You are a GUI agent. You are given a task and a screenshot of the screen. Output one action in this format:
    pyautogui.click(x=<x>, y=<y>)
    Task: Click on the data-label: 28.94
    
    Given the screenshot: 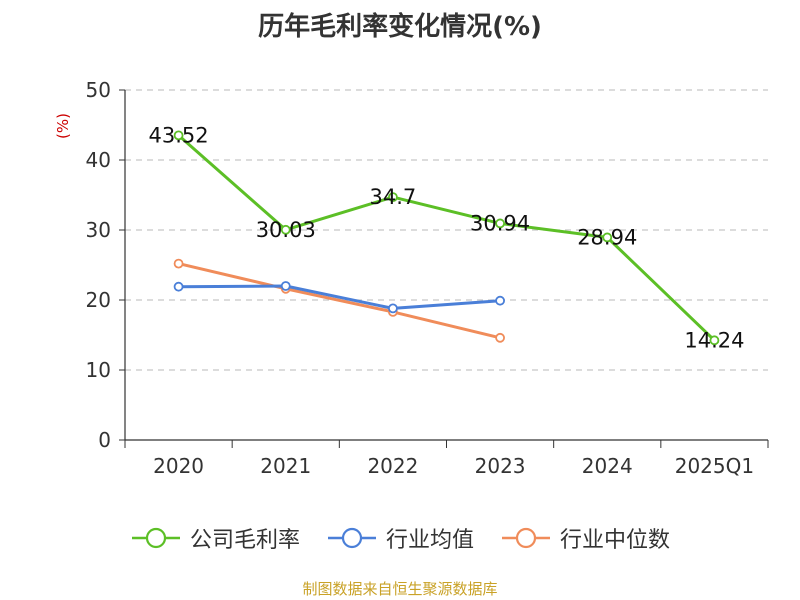 What is the action you would take?
    pyautogui.click(x=607, y=237)
    